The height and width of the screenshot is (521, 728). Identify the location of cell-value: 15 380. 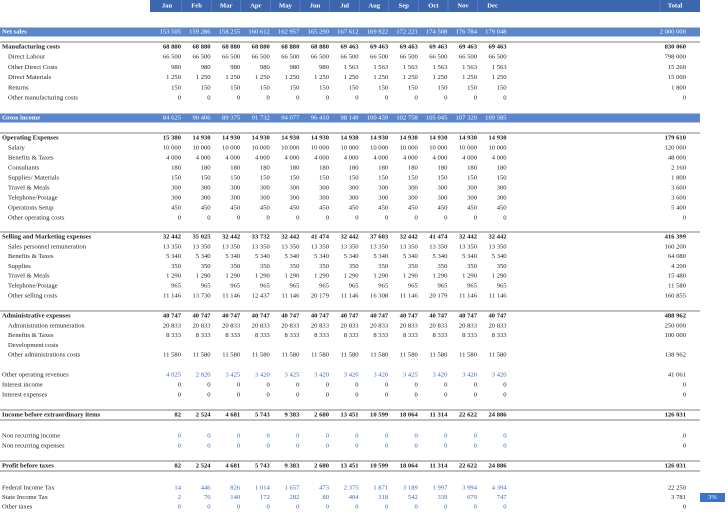
(172, 138).